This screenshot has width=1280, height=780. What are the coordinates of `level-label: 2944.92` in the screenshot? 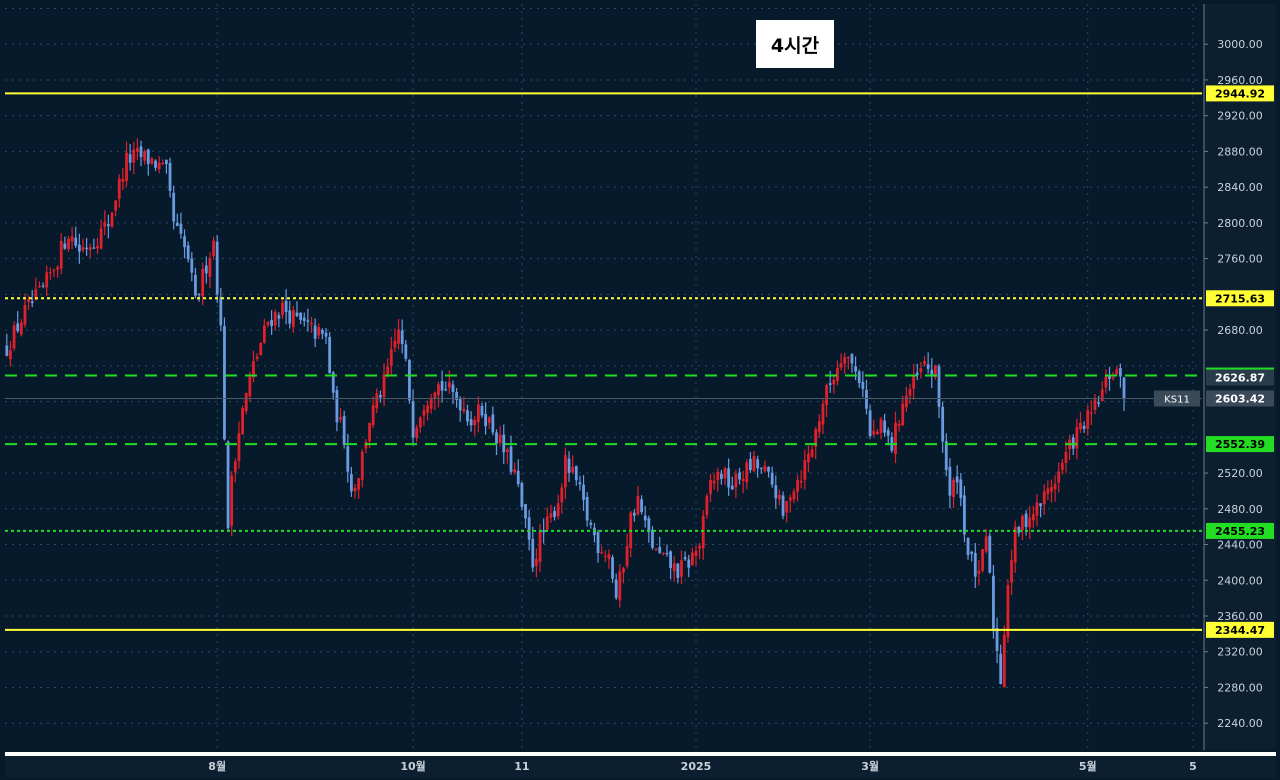 It's located at (1240, 93).